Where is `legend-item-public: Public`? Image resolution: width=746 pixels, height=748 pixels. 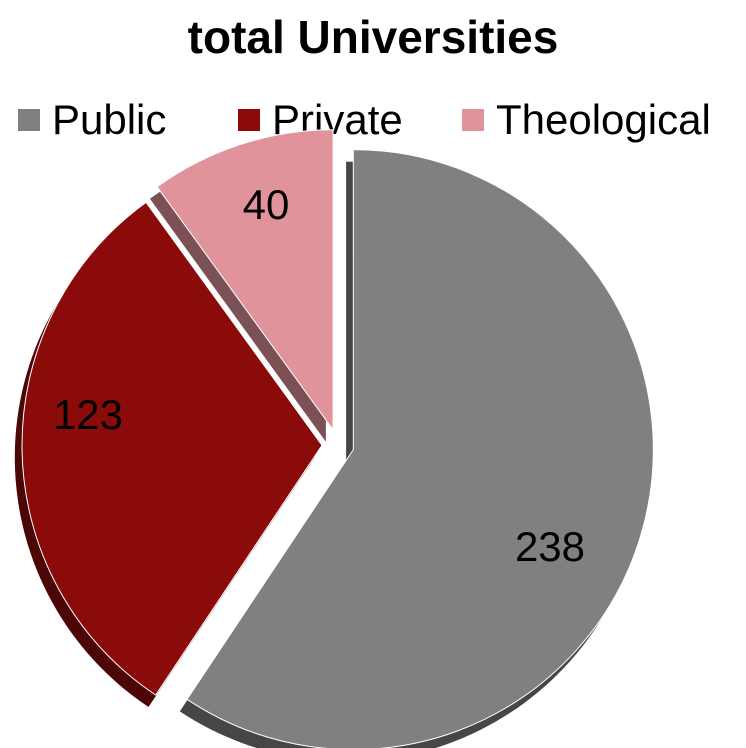
legend-item-public: Public is located at coordinates (92, 120).